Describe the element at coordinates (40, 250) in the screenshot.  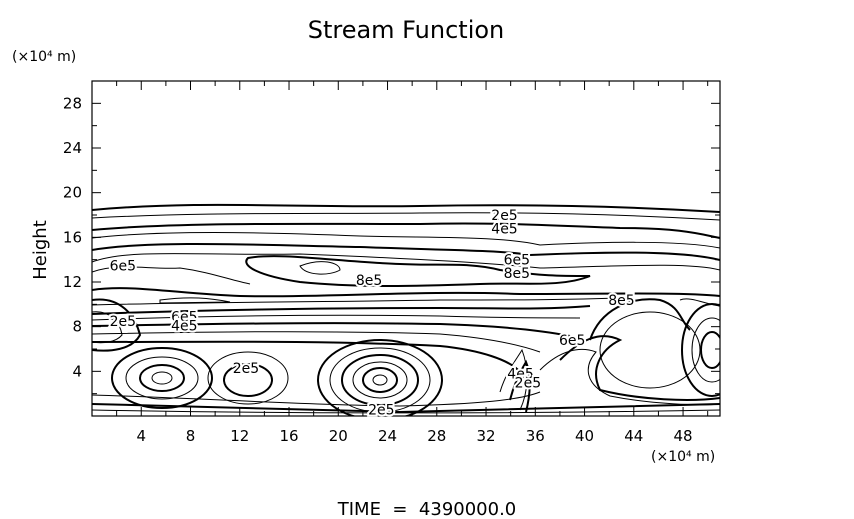
I see `y-axis-label: Height` at that location.